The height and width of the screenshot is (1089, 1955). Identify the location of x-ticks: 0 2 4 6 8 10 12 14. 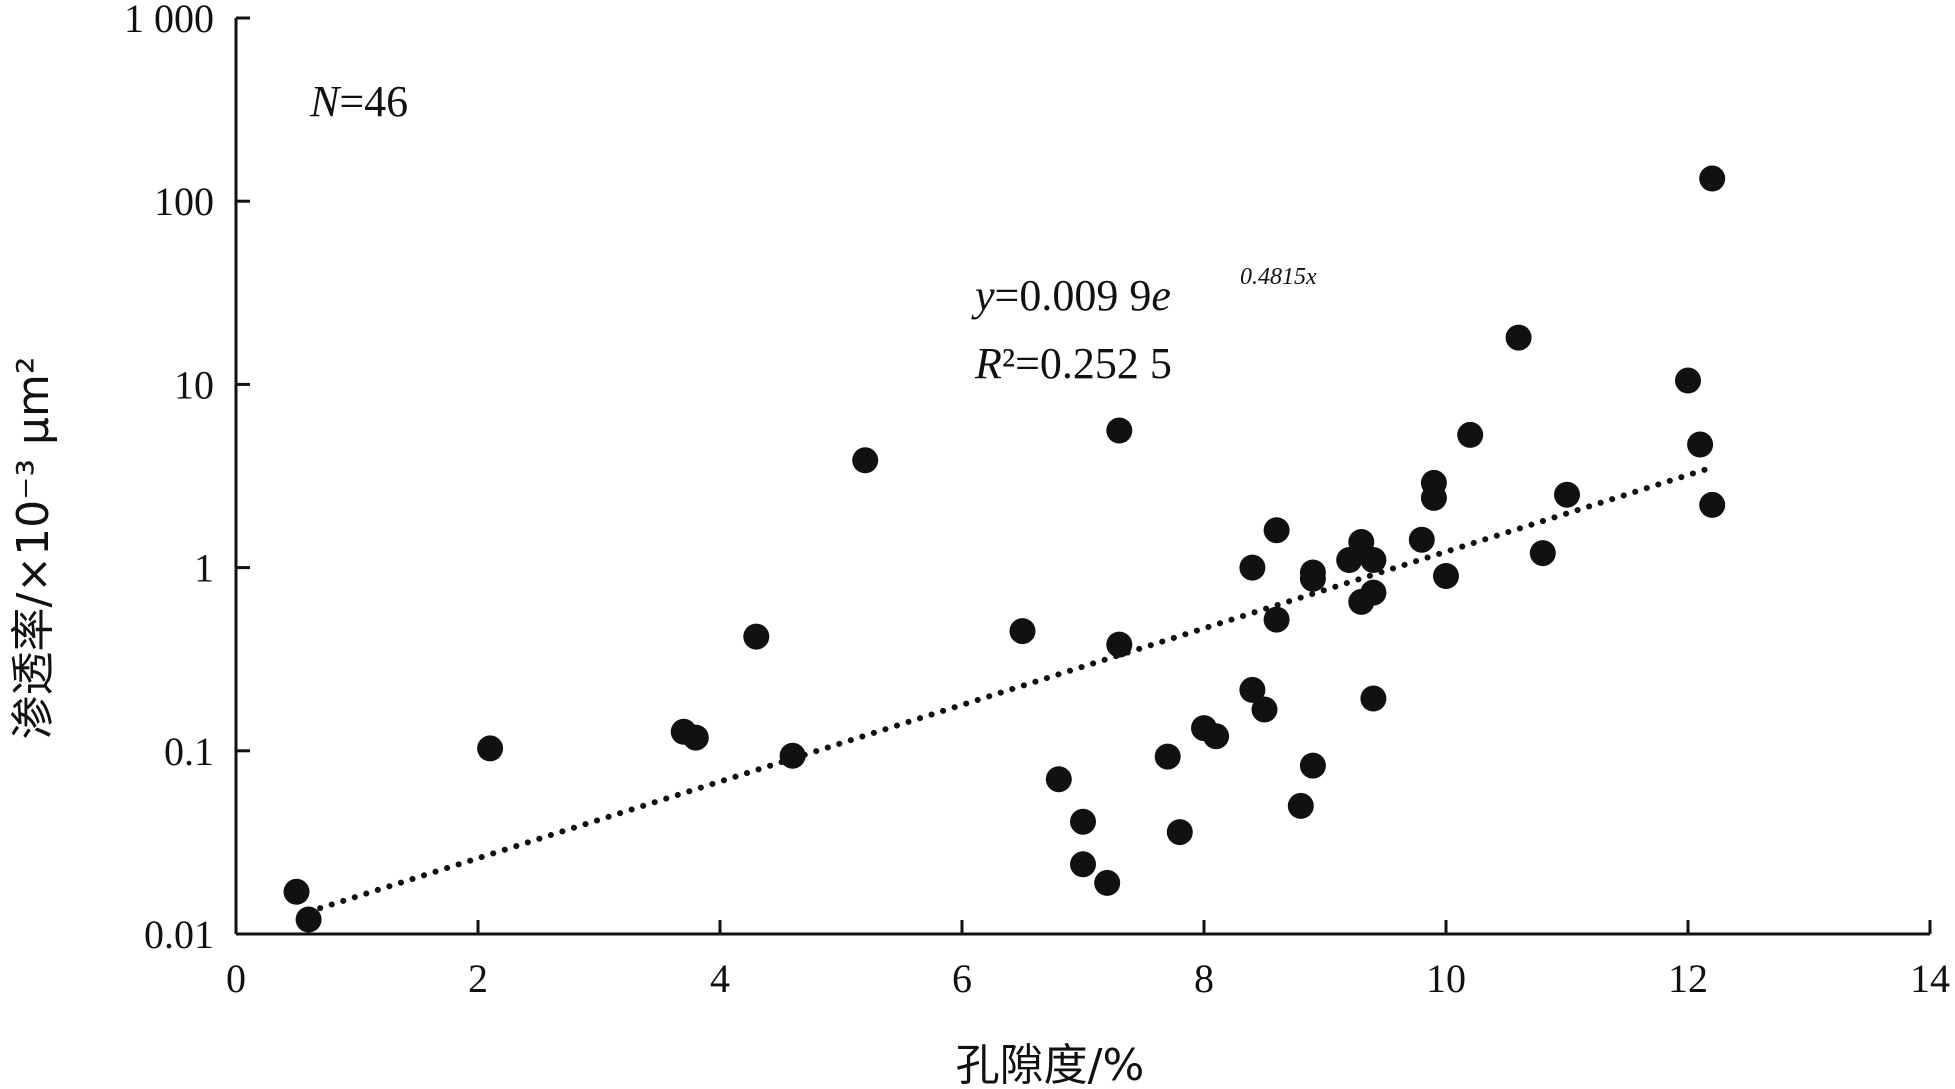
(1088, 960).